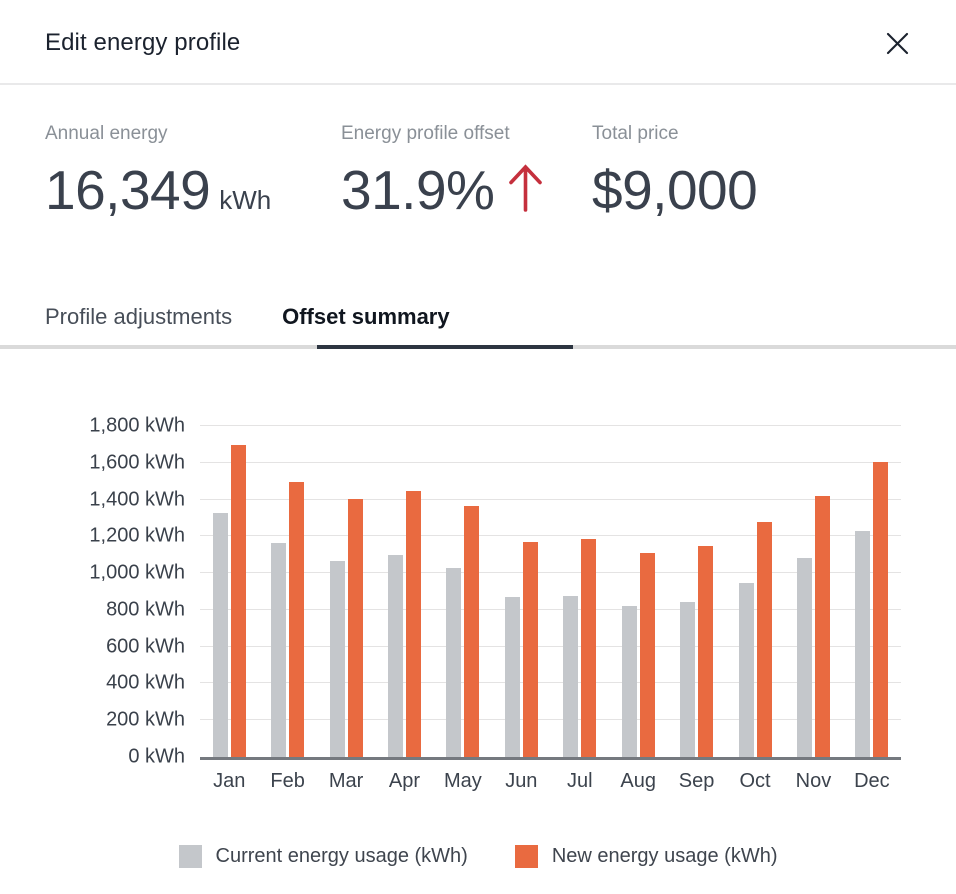 Image resolution: width=956 pixels, height=894 pixels. Describe the element at coordinates (635, 133) in the screenshot. I see `stat-label: Total price` at that location.